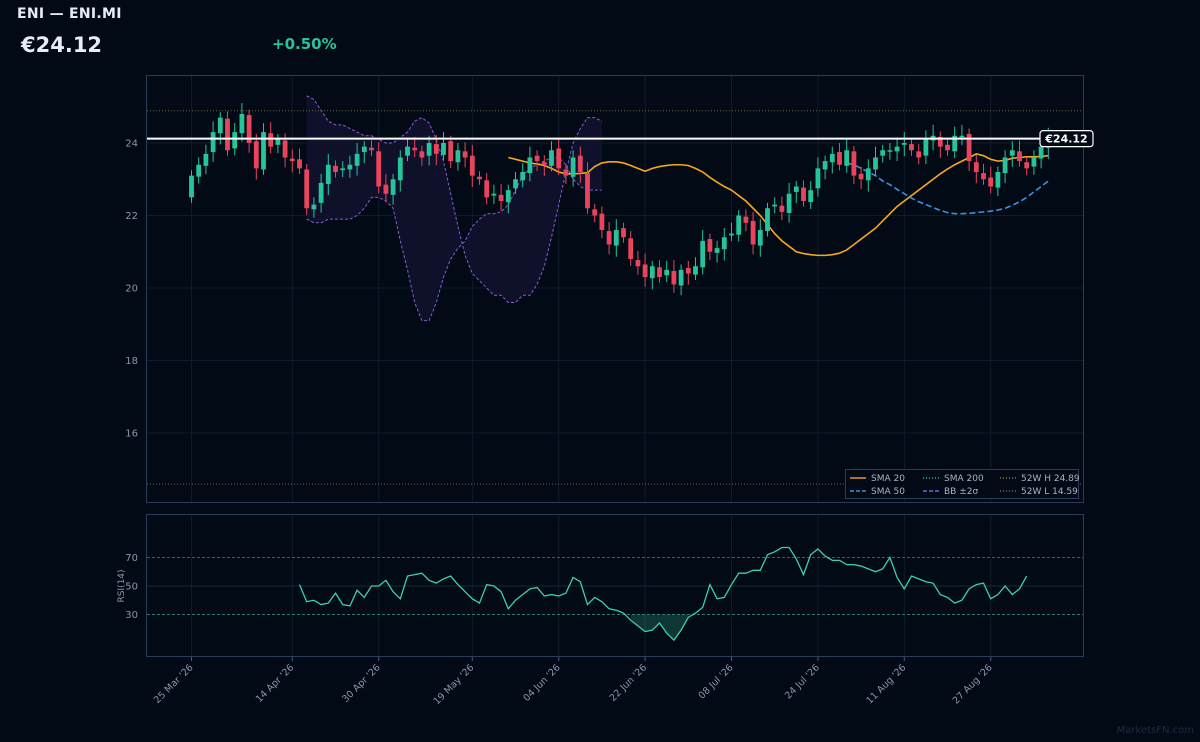 The width and height of the screenshot is (1200, 742). I want to click on chart-title: ENI — ENI.MI, so click(69, 14).